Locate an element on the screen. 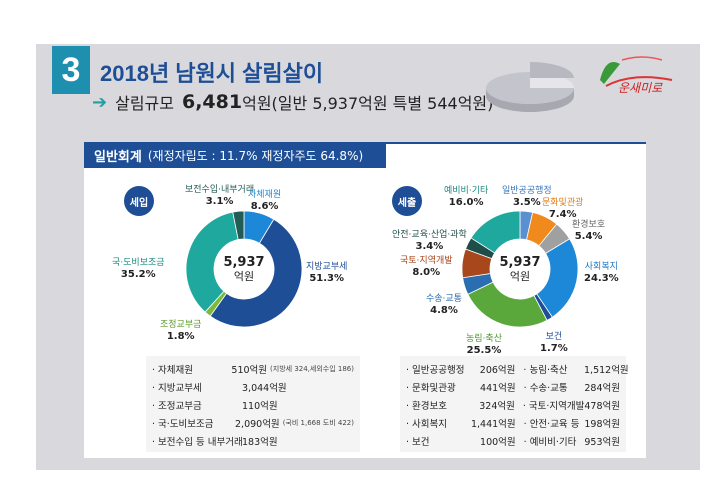  row-amount: 1,512억원 is located at coordinates (606, 370).